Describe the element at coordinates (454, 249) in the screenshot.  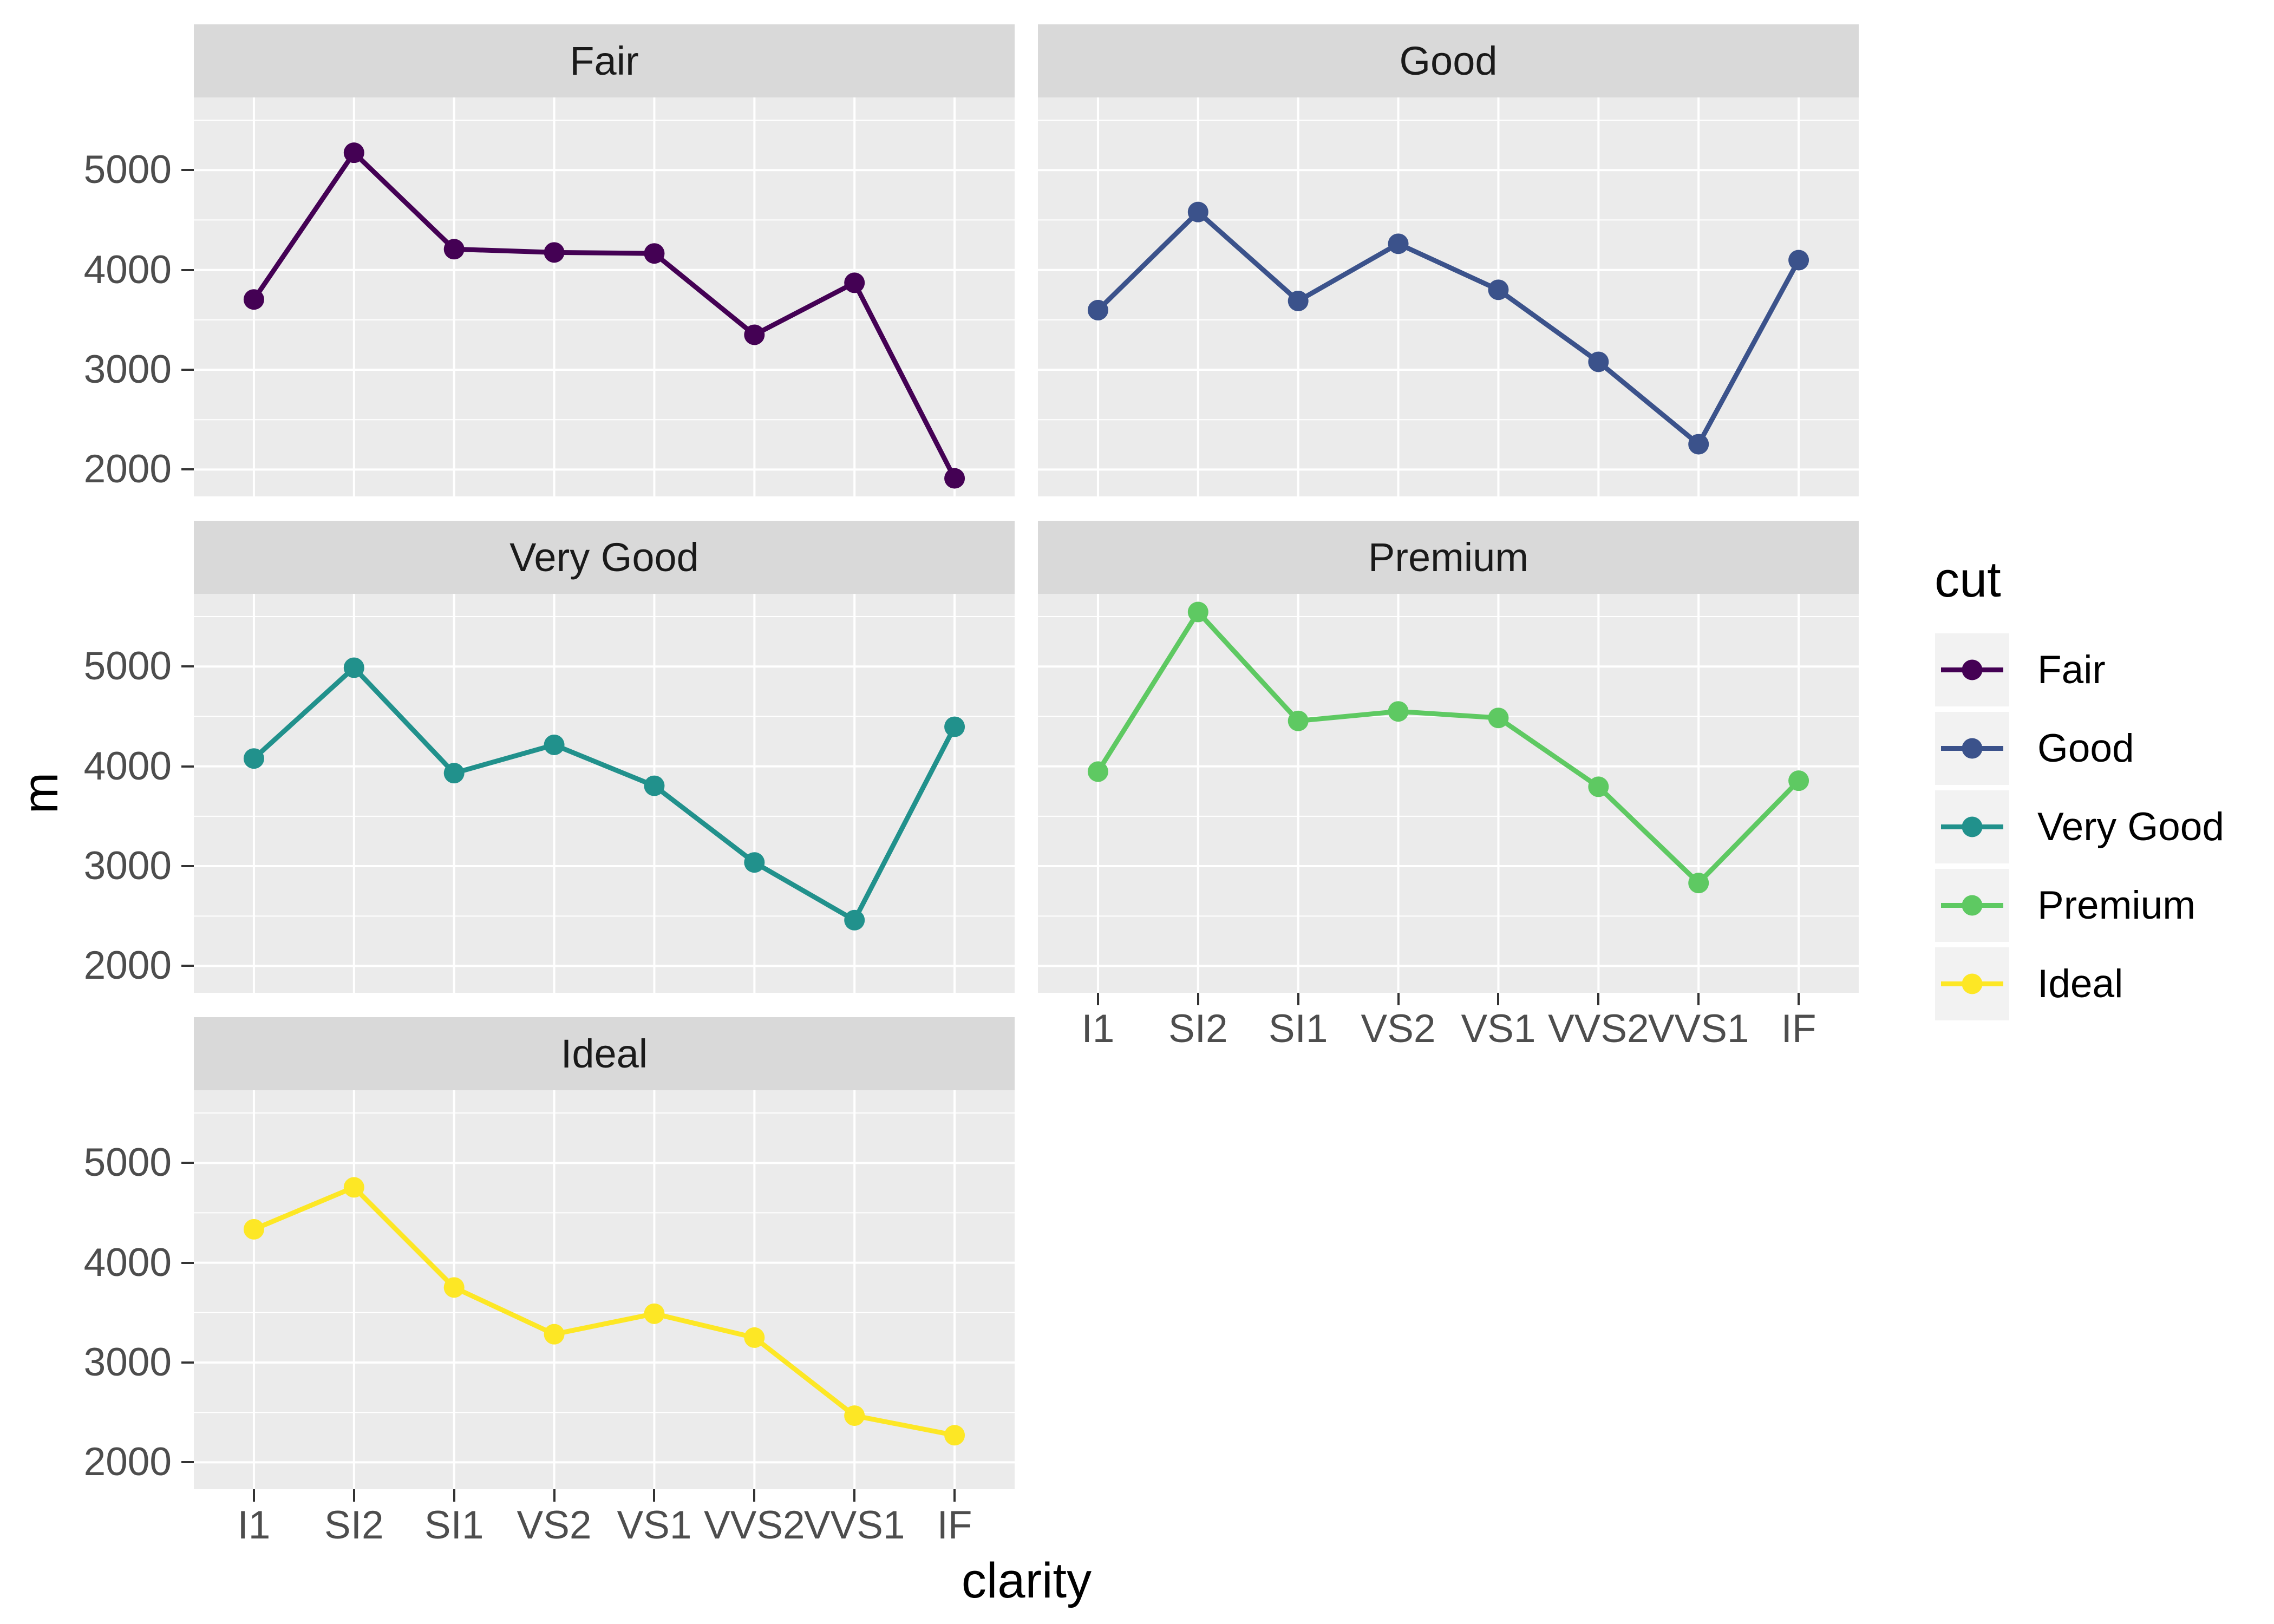
I see `data-point-fair-SI1` at that location.